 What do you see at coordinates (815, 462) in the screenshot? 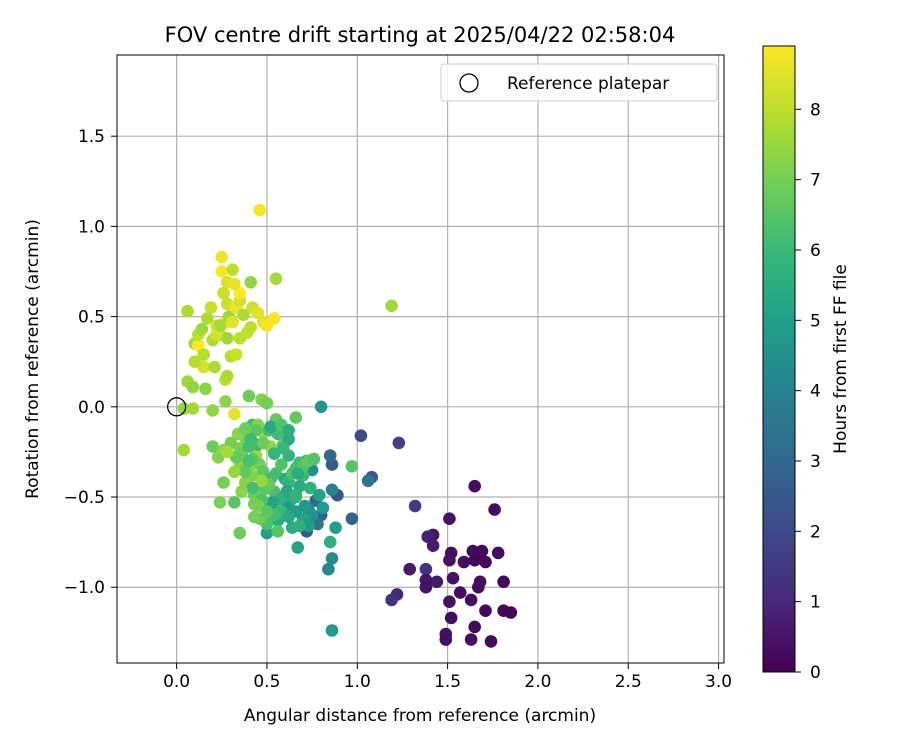
I see `colorbar-tick-label: 3` at bounding box center [815, 462].